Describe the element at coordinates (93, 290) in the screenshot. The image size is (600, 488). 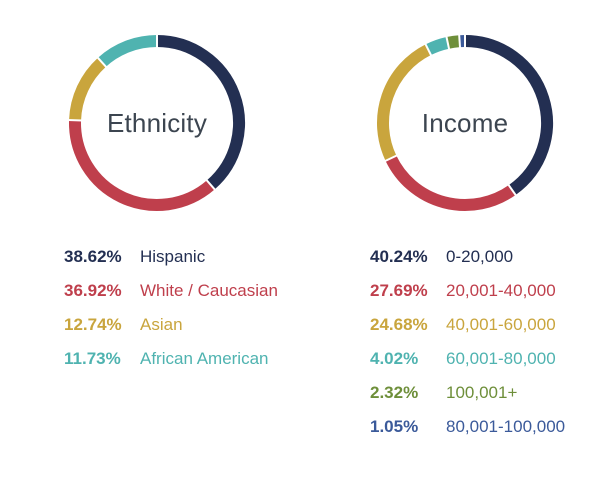
I see `legend-percent: 36.92%` at that location.